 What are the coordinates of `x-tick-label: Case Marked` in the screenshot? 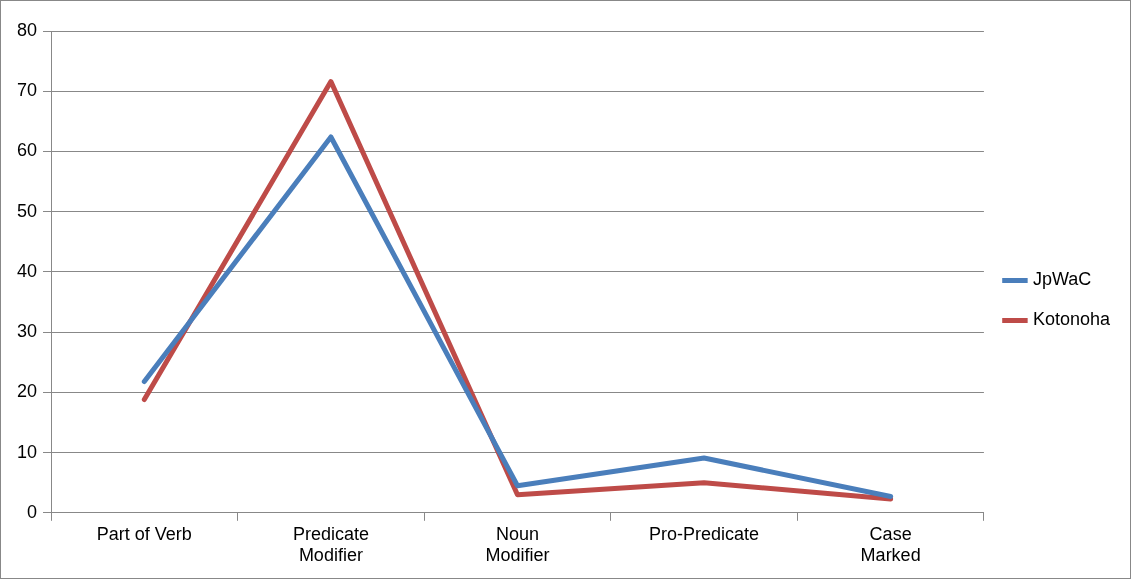 It's located at (890, 544).